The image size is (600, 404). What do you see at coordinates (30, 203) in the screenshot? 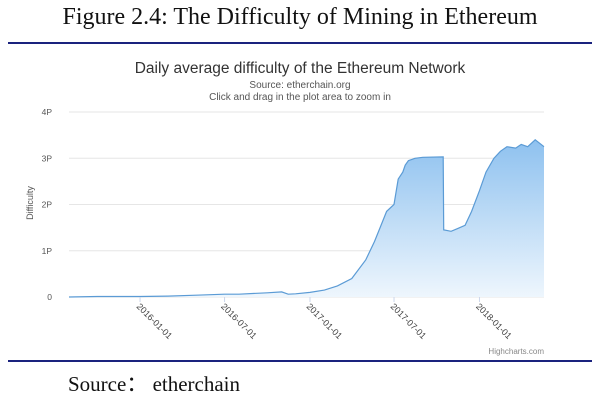
I see `y-axis-label: Difficulty` at bounding box center [30, 203].